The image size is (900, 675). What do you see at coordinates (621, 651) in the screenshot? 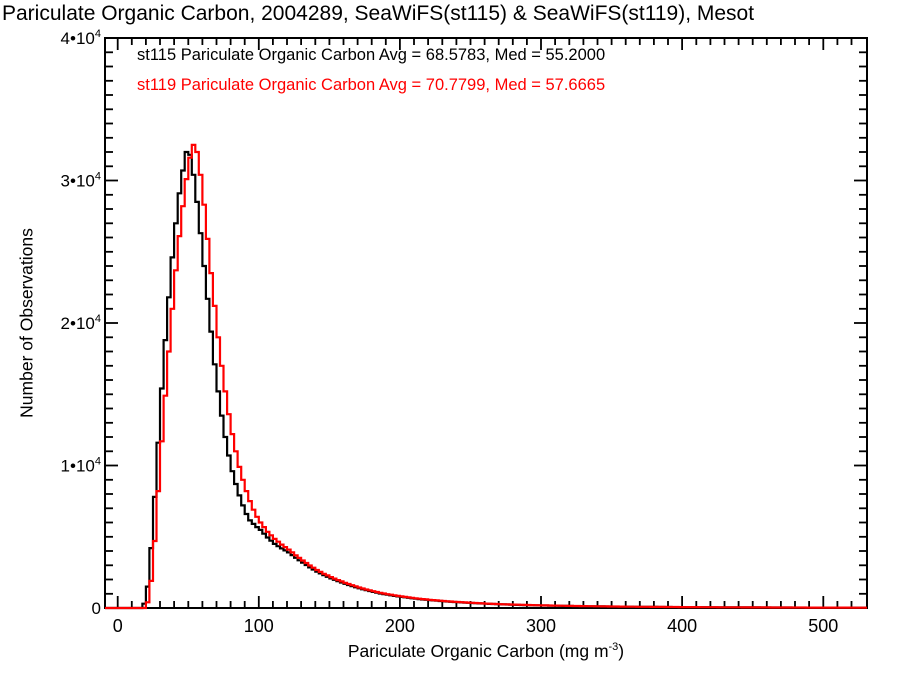
I see `x-axis-title-close: )` at bounding box center [621, 651].